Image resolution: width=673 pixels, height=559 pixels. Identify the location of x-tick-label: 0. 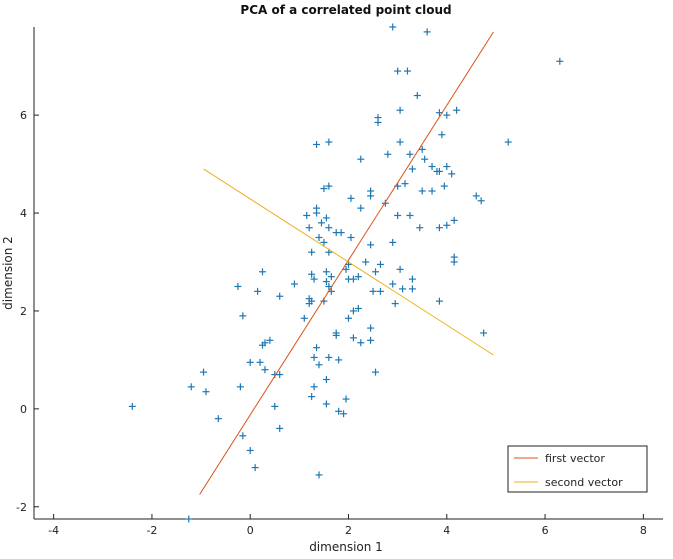
(250, 530).